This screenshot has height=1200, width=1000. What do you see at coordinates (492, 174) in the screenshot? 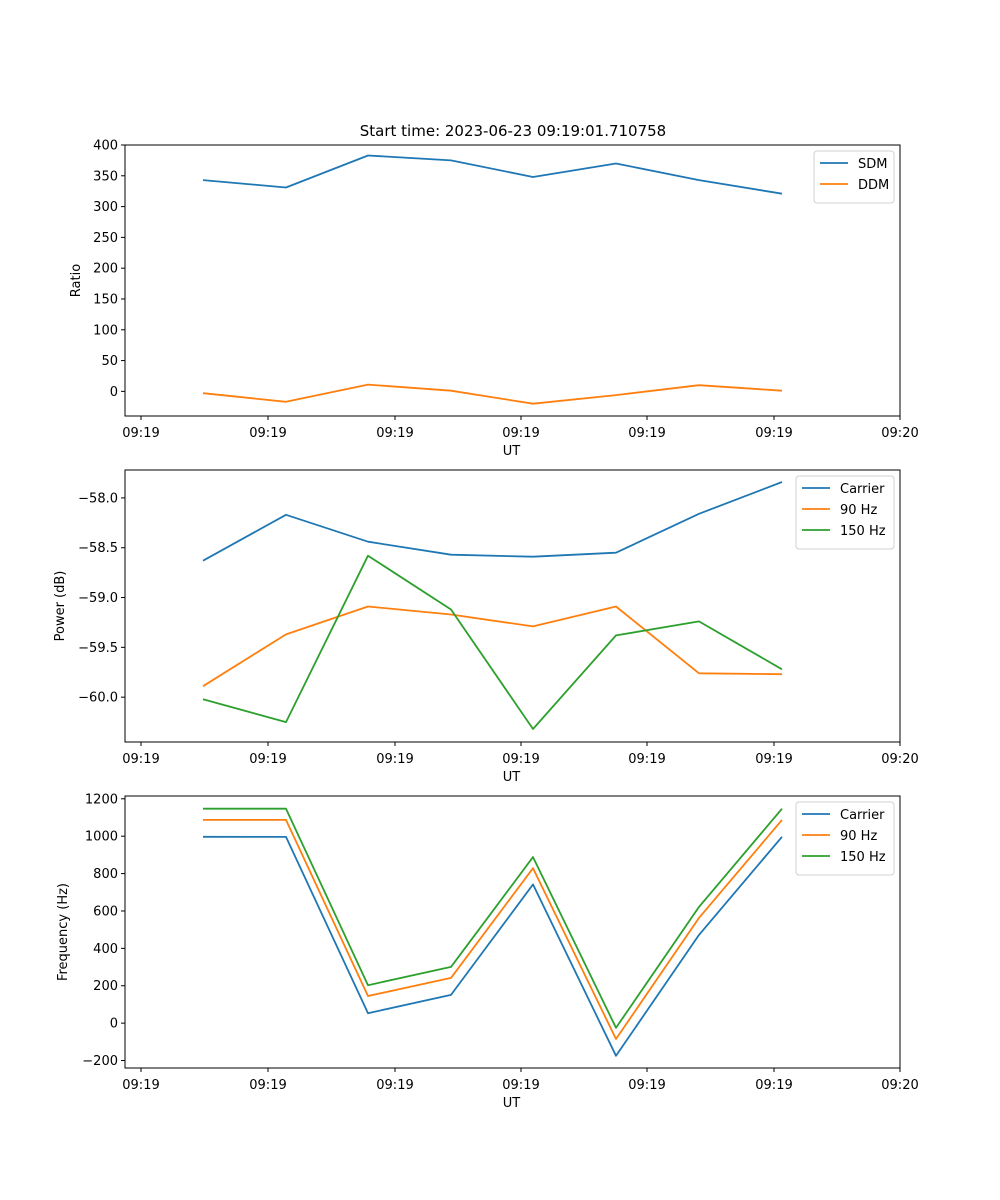
I see `series-line-sdm` at bounding box center [492, 174].